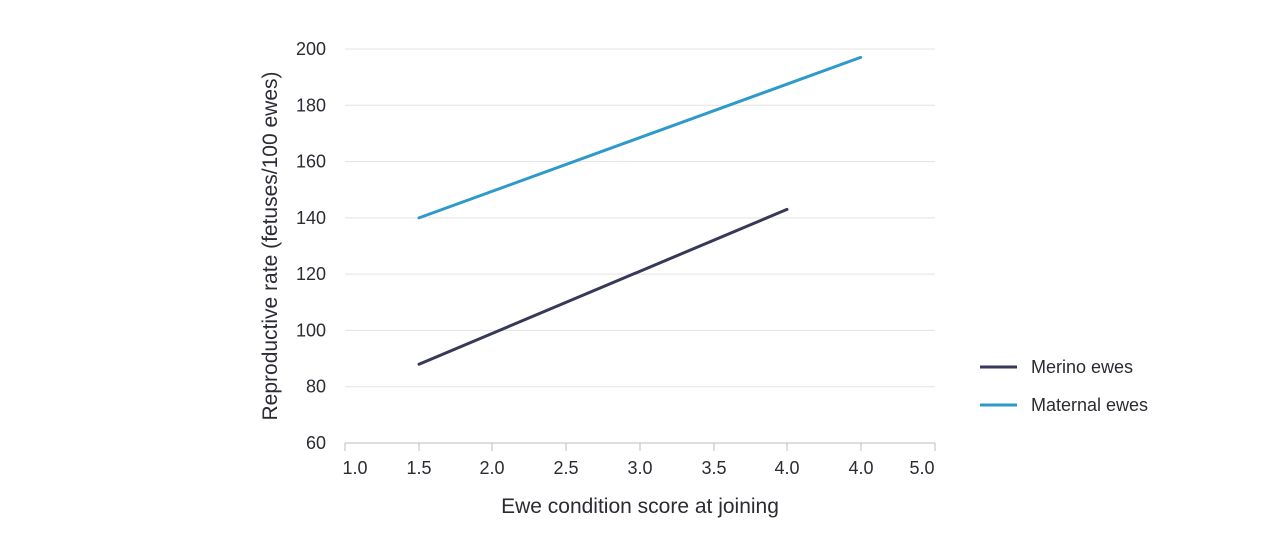 The image size is (1280, 543). What do you see at coordinates (316, 387) in the screenshot?
I see `y-tick-label: 80` at bounding box center [316, 387].